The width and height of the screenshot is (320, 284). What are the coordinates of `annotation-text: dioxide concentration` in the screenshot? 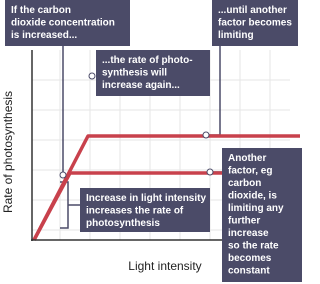 It's located at (63, 23).